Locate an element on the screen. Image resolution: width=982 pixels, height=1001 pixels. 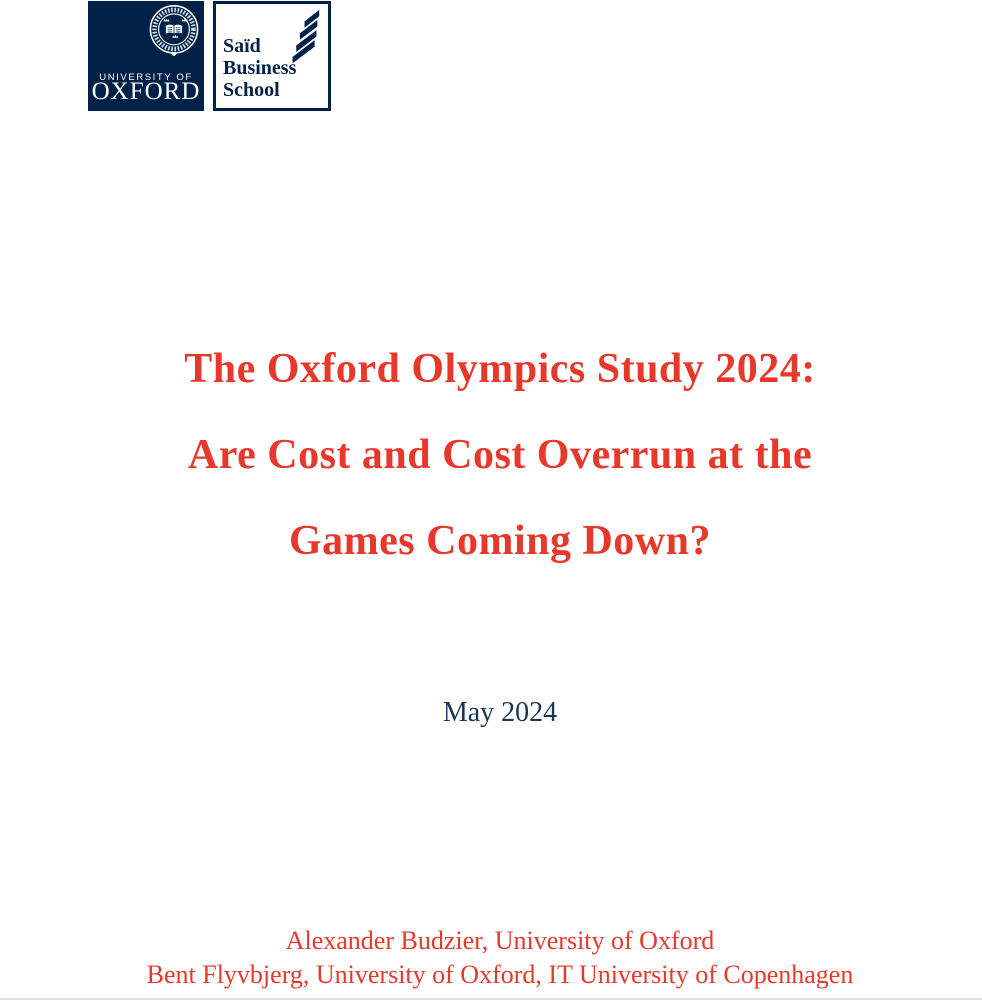
publication-date: May 2024 is located at coordinates (500, 712).